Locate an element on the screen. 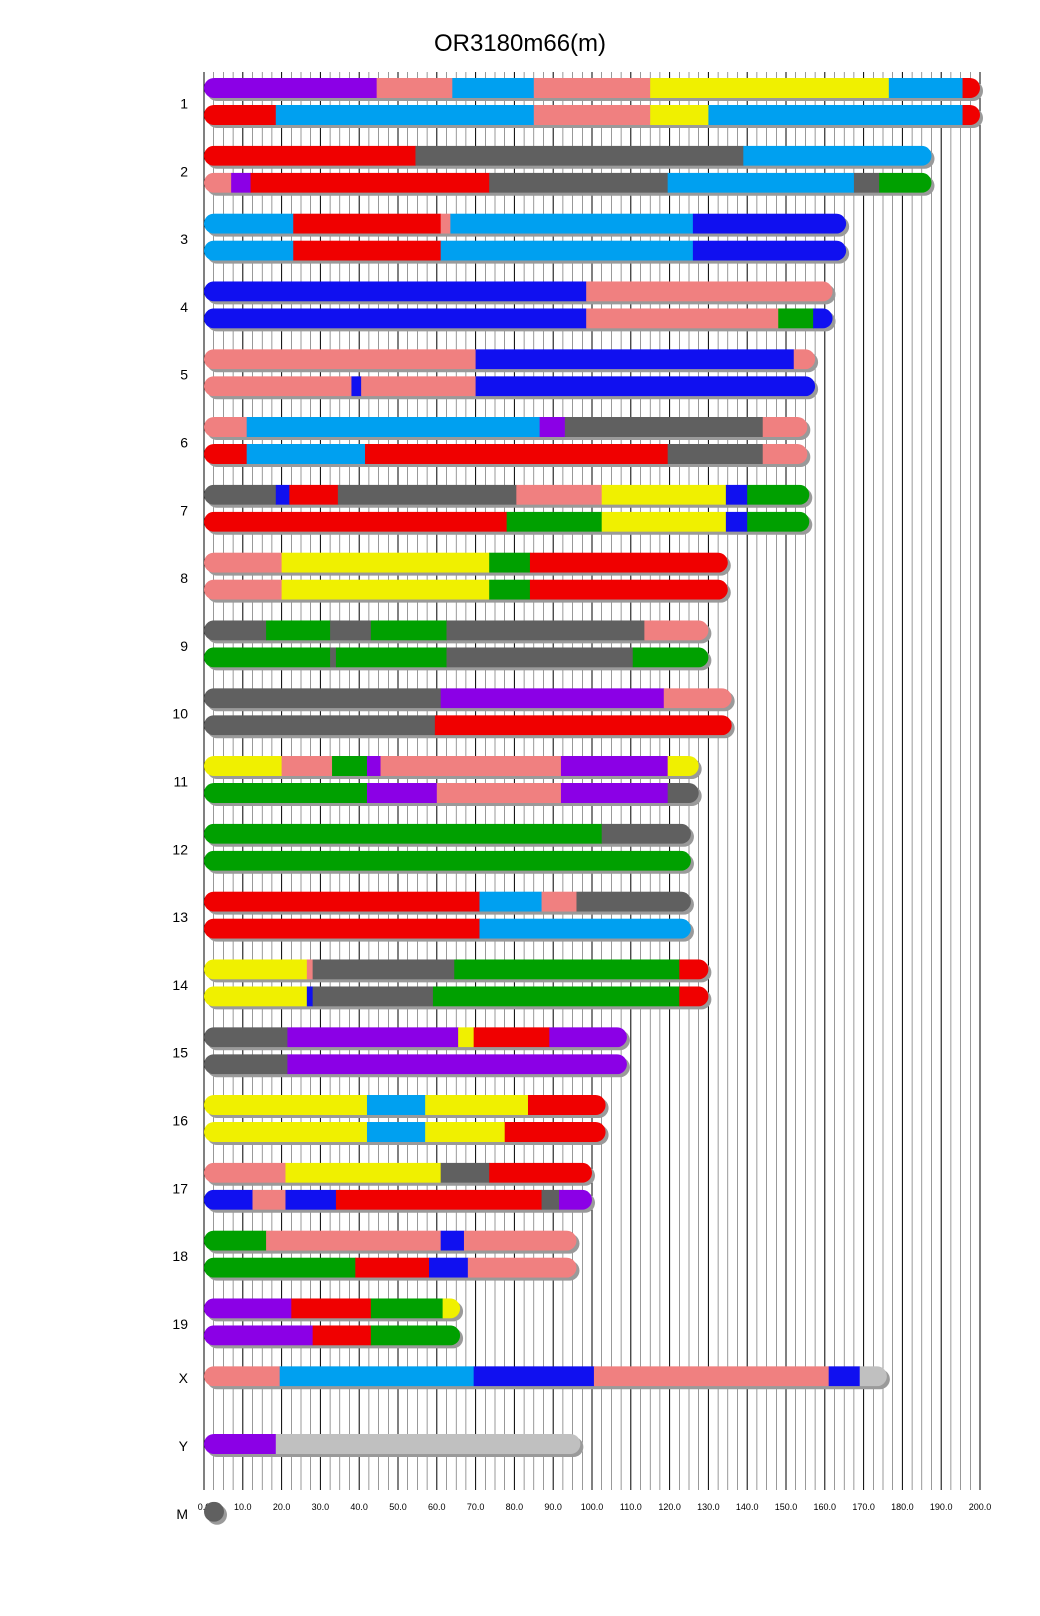  chromosome-label: 19 is located at coordinates (180, 1324).